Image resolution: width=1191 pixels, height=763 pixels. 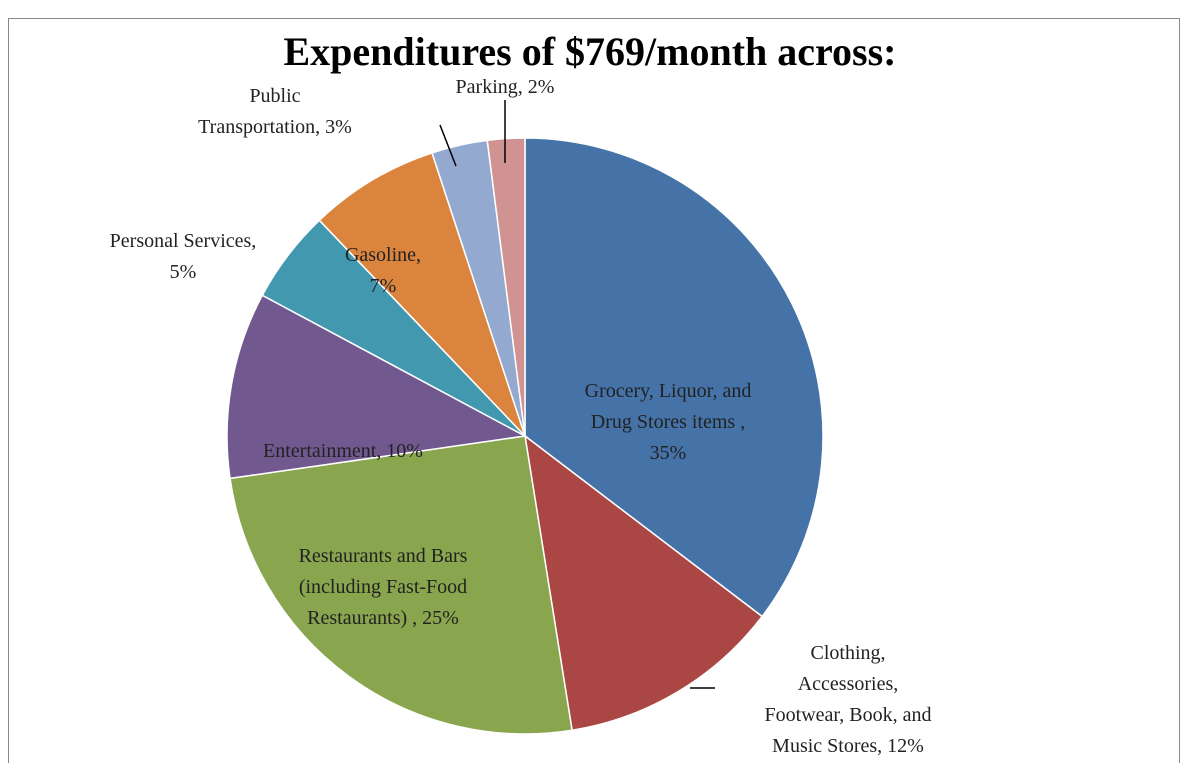 I want to click on data-label-line: Entertainment, 10%, so click(x=343, y=451).